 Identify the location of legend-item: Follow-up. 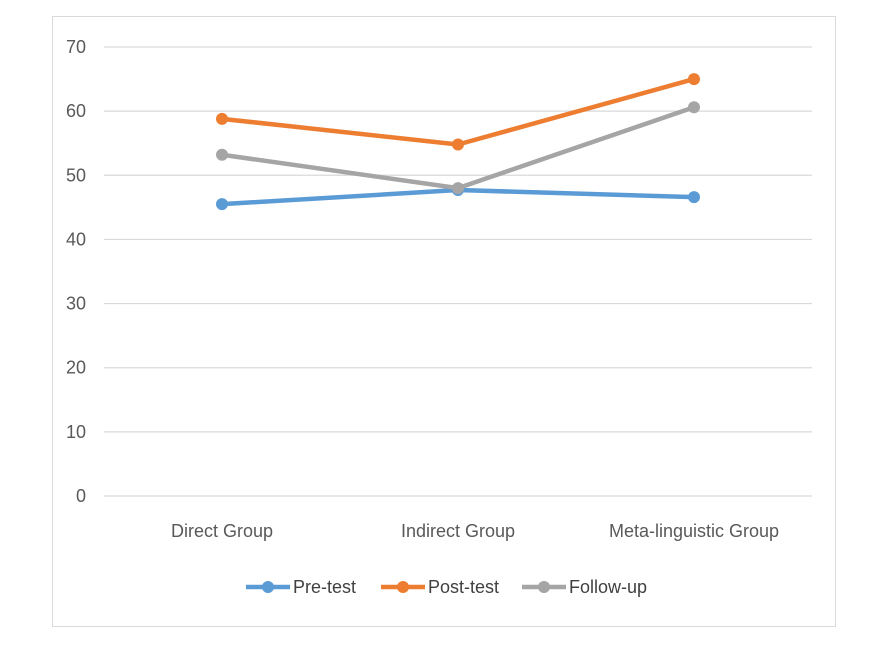
(584, 587).